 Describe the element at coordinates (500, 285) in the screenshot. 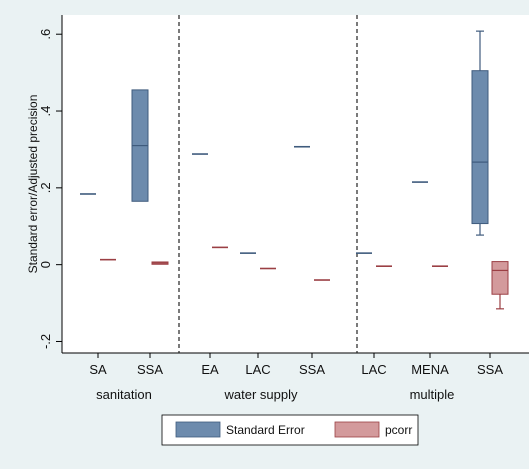

I see `box-pcorr-multiple-ssa` at that location.